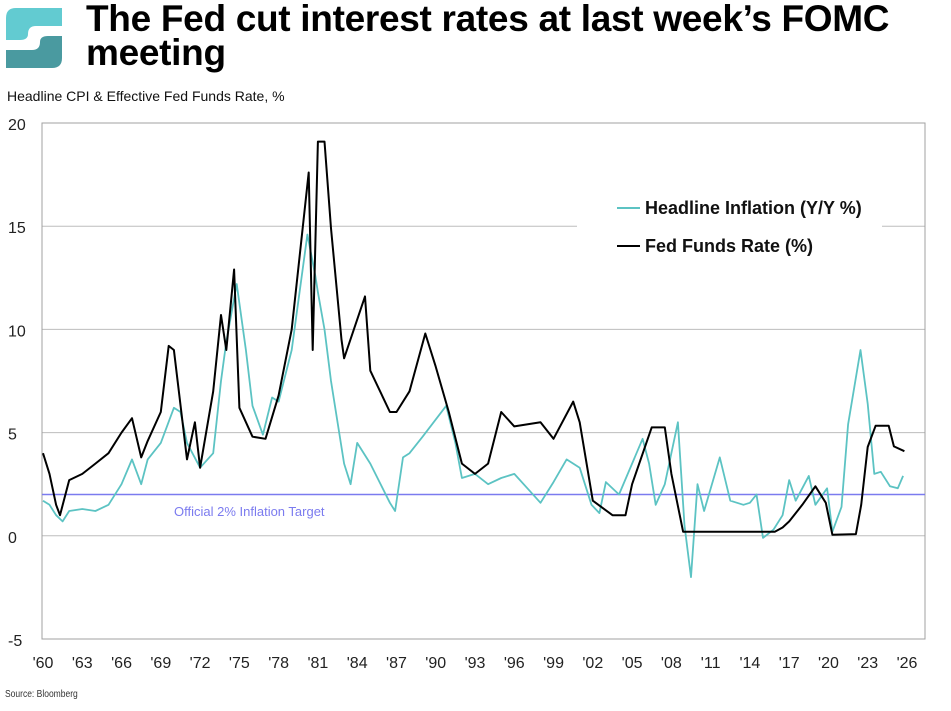  What do you see at coordinates (828, 663) in the screenshot?
I see `x-tick-label: '20` at bounding box center [828, 663].